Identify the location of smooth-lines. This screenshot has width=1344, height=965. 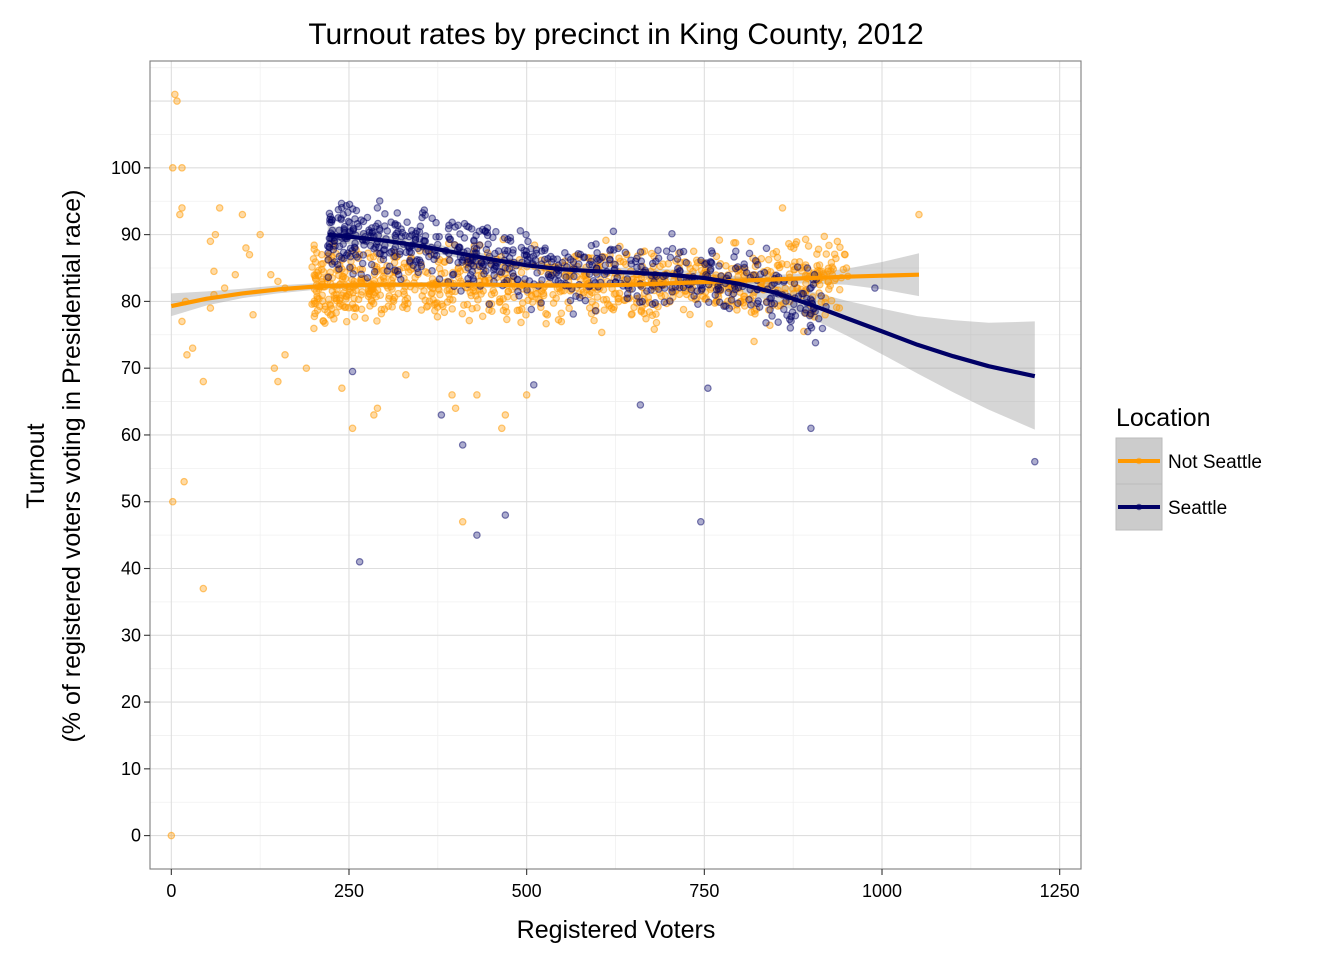
(603, 305).